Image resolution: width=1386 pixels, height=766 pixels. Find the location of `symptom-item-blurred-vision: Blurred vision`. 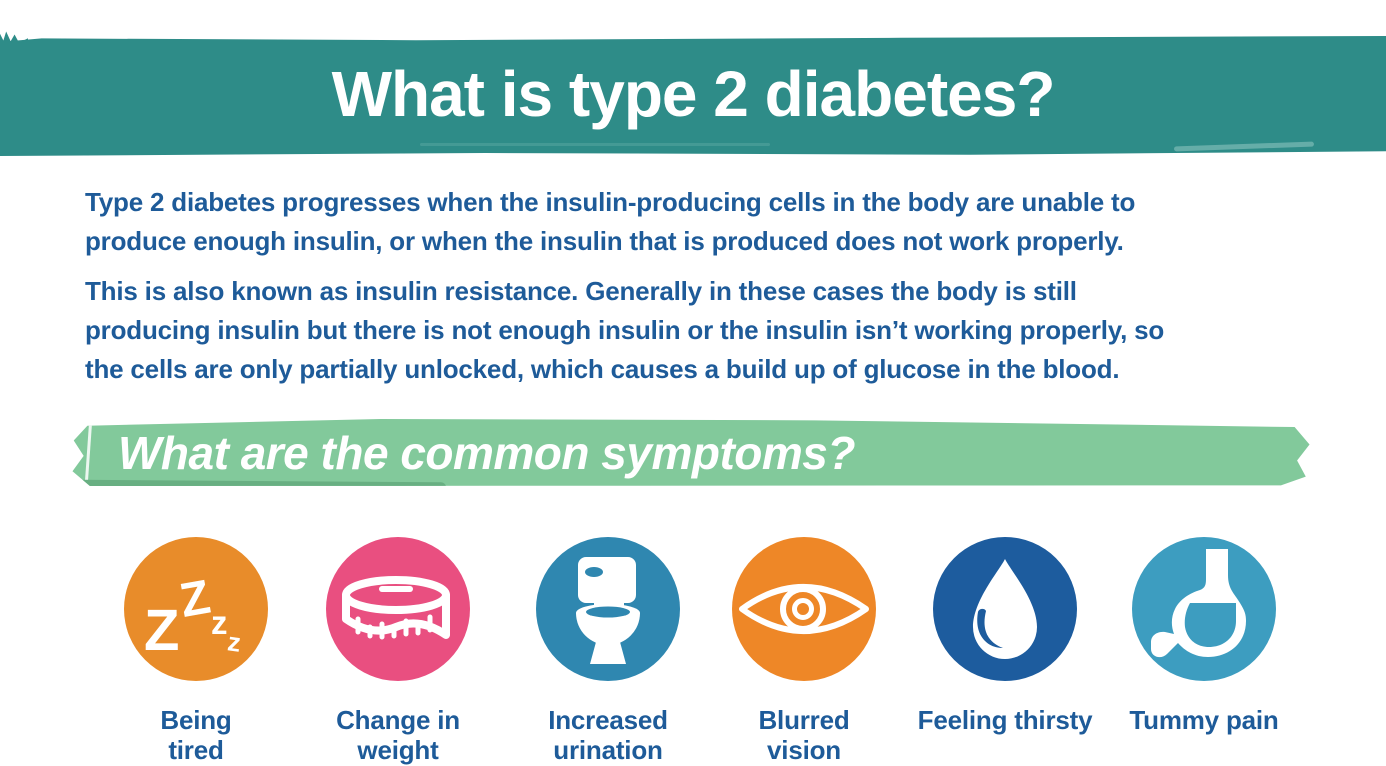

symptom-item-blurred-vision: Blurred vision is located at coordinates (804, 651).